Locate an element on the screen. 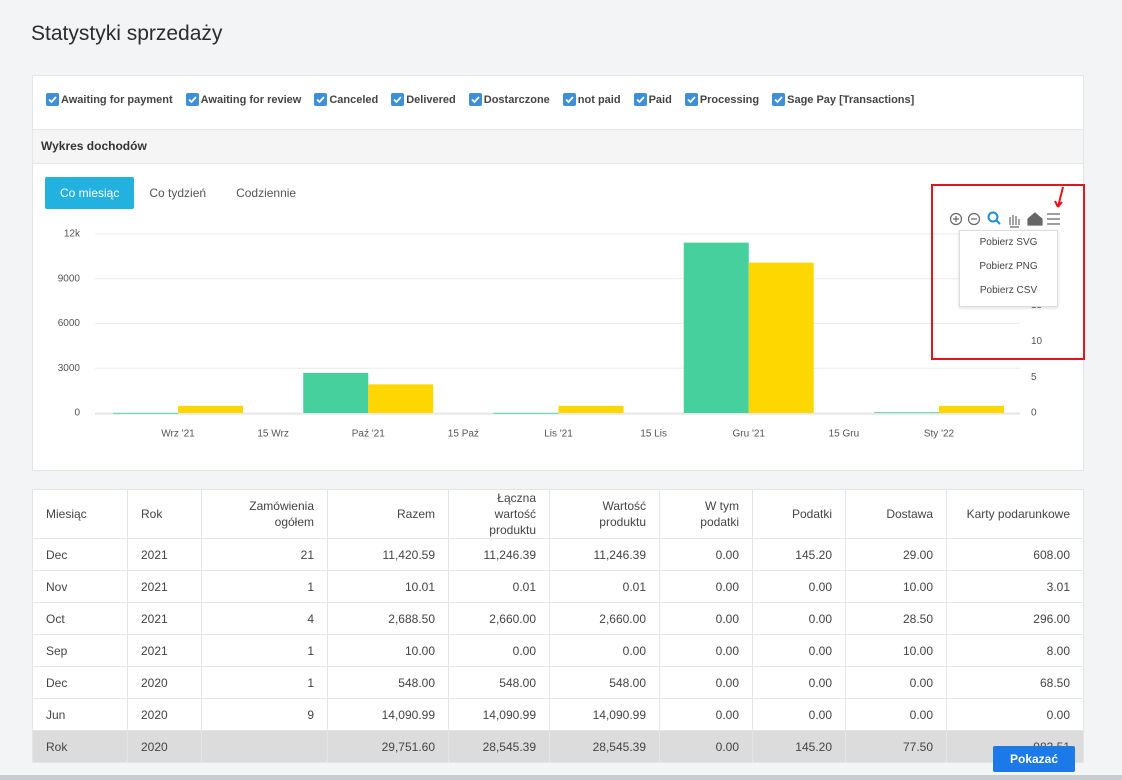 Image resolution: width=1122 pixels, height=780 pixels. export-menu: Pobierz SVG Pobierz PNG Pobierz CSV is located at coordinates (1008, 268).